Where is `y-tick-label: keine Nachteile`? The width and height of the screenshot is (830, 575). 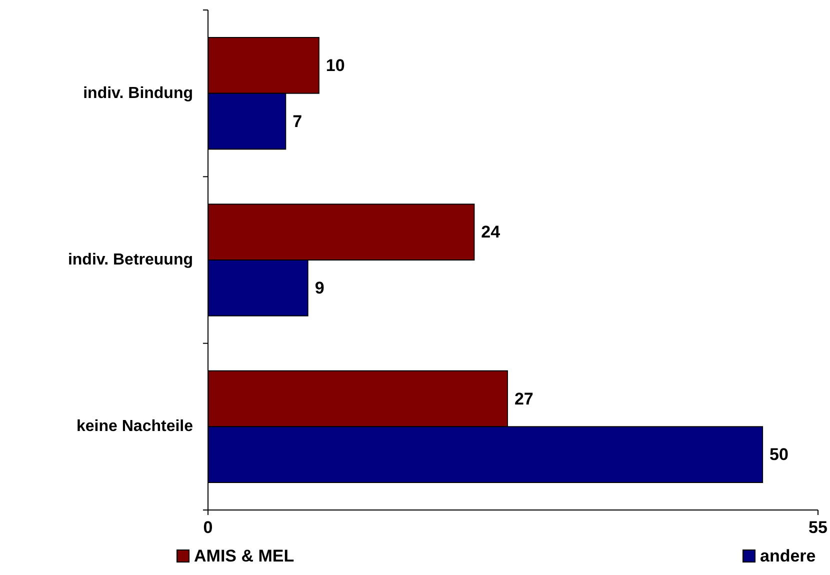 y-tick-label: keine Nachteile is located at coordinates (135, 427).